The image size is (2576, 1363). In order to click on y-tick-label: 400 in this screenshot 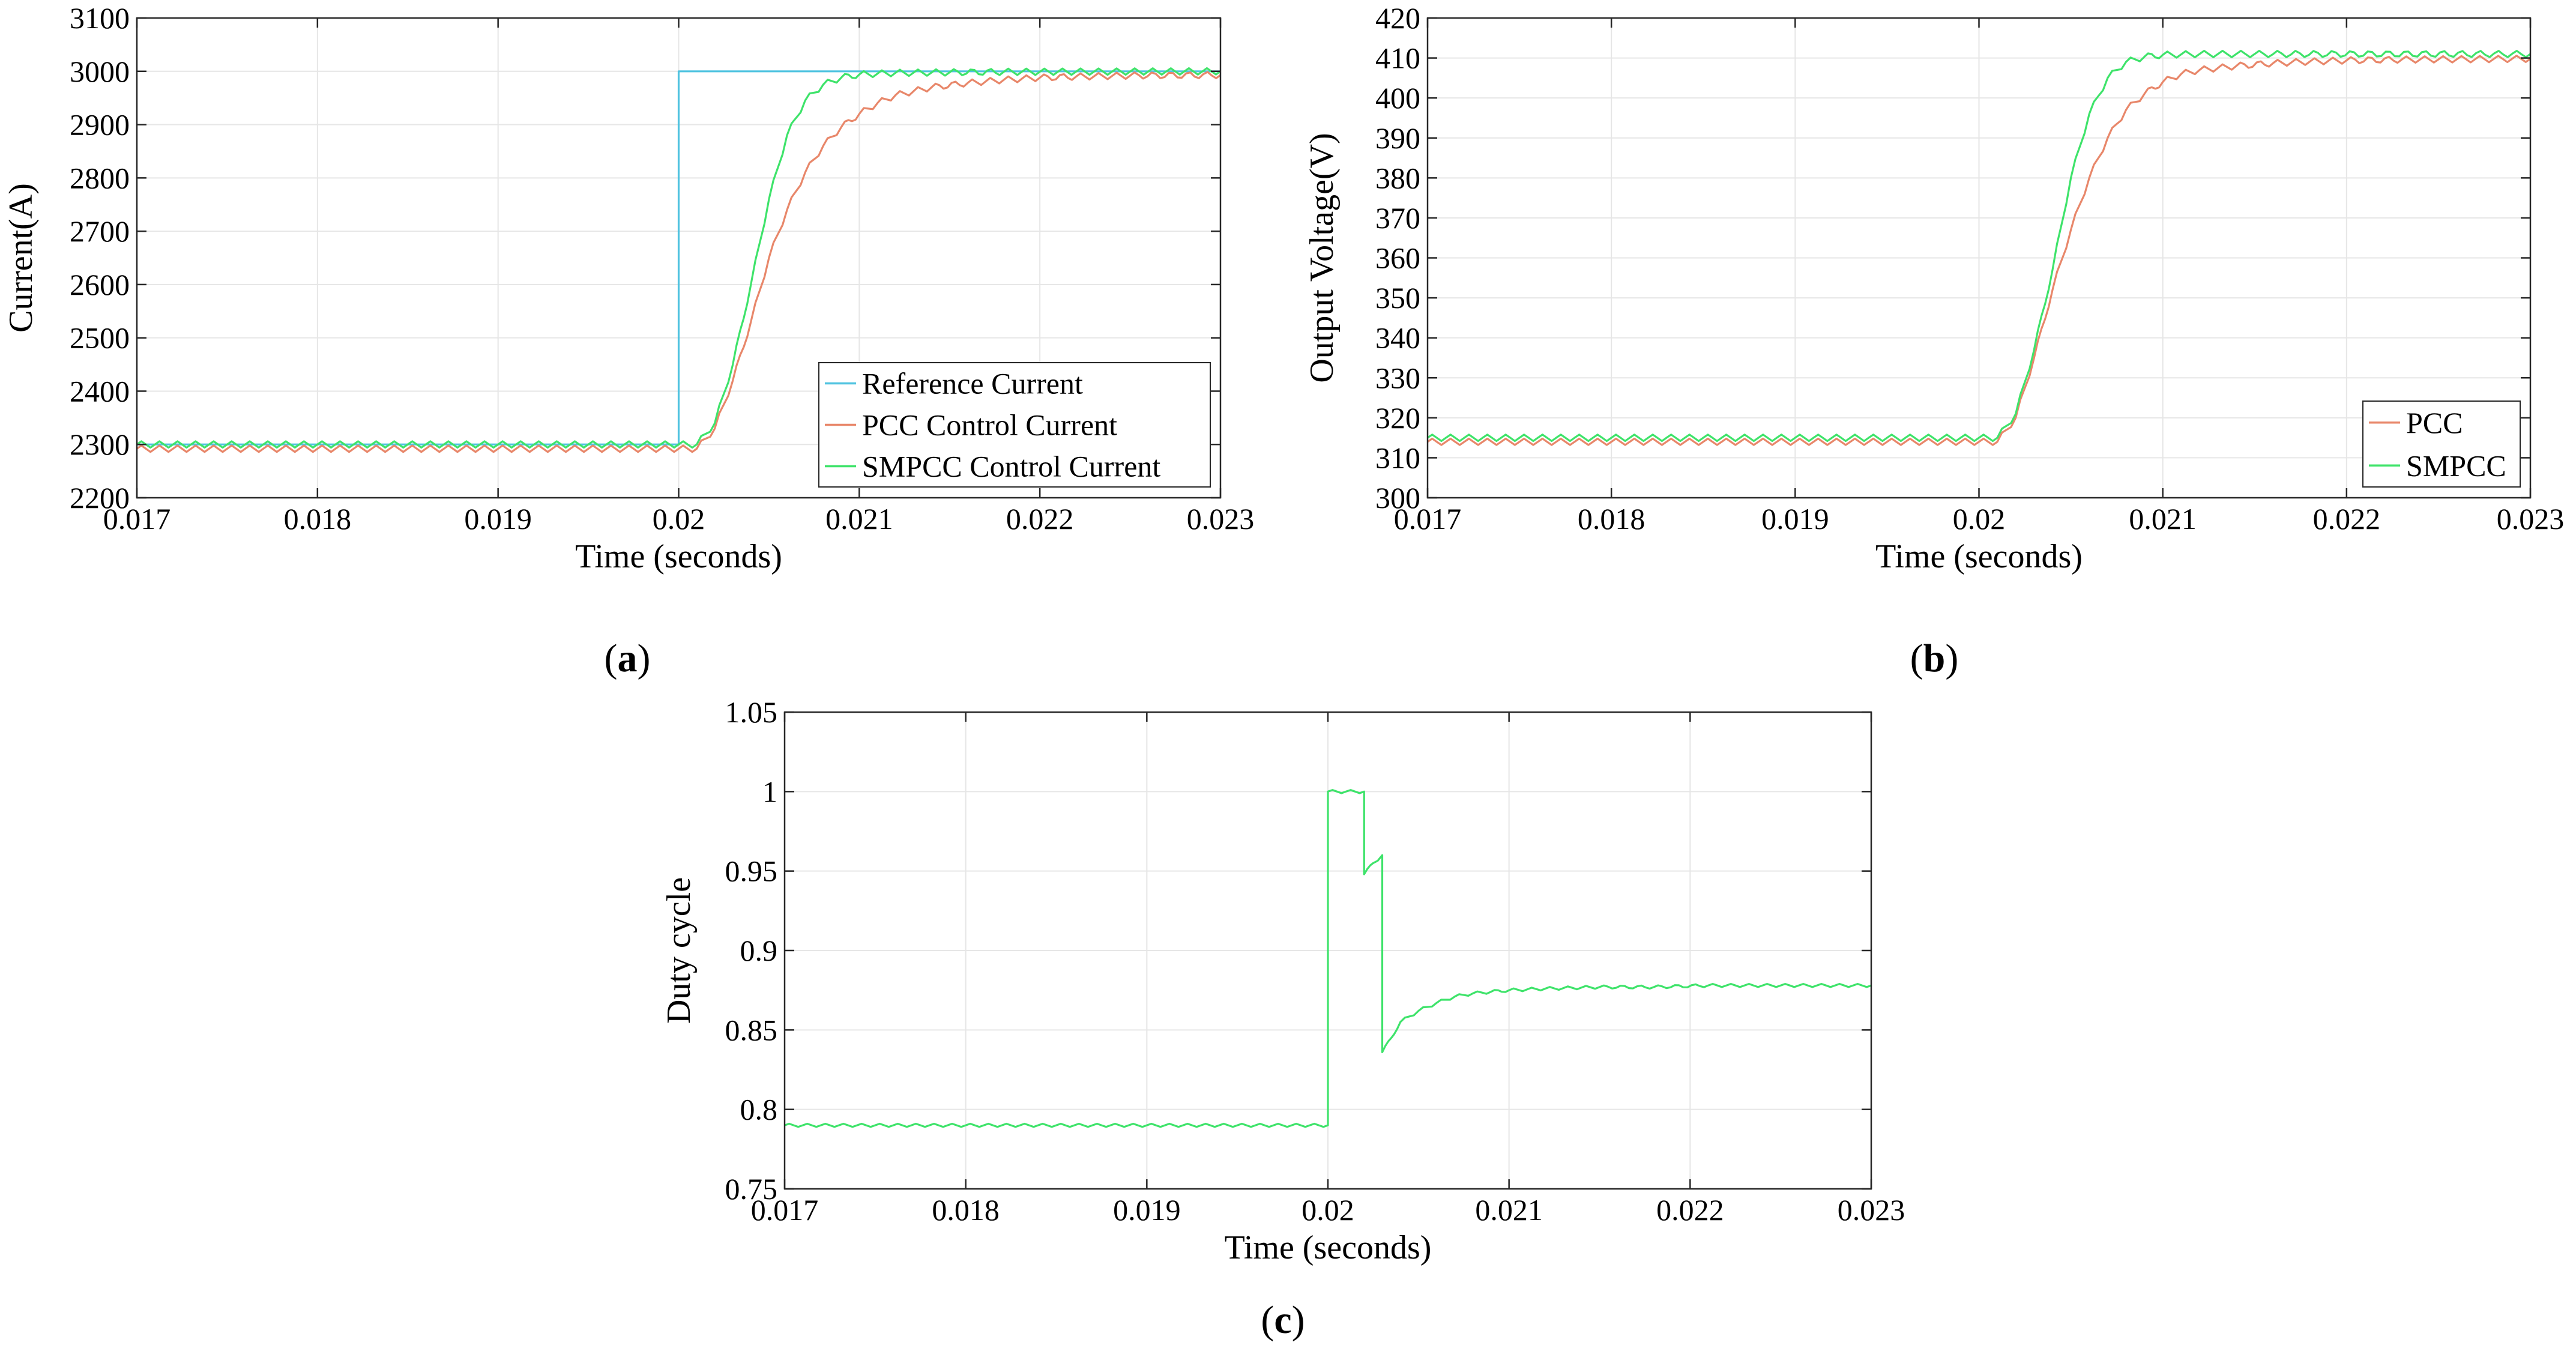, I will do `click(1397, 98)`.